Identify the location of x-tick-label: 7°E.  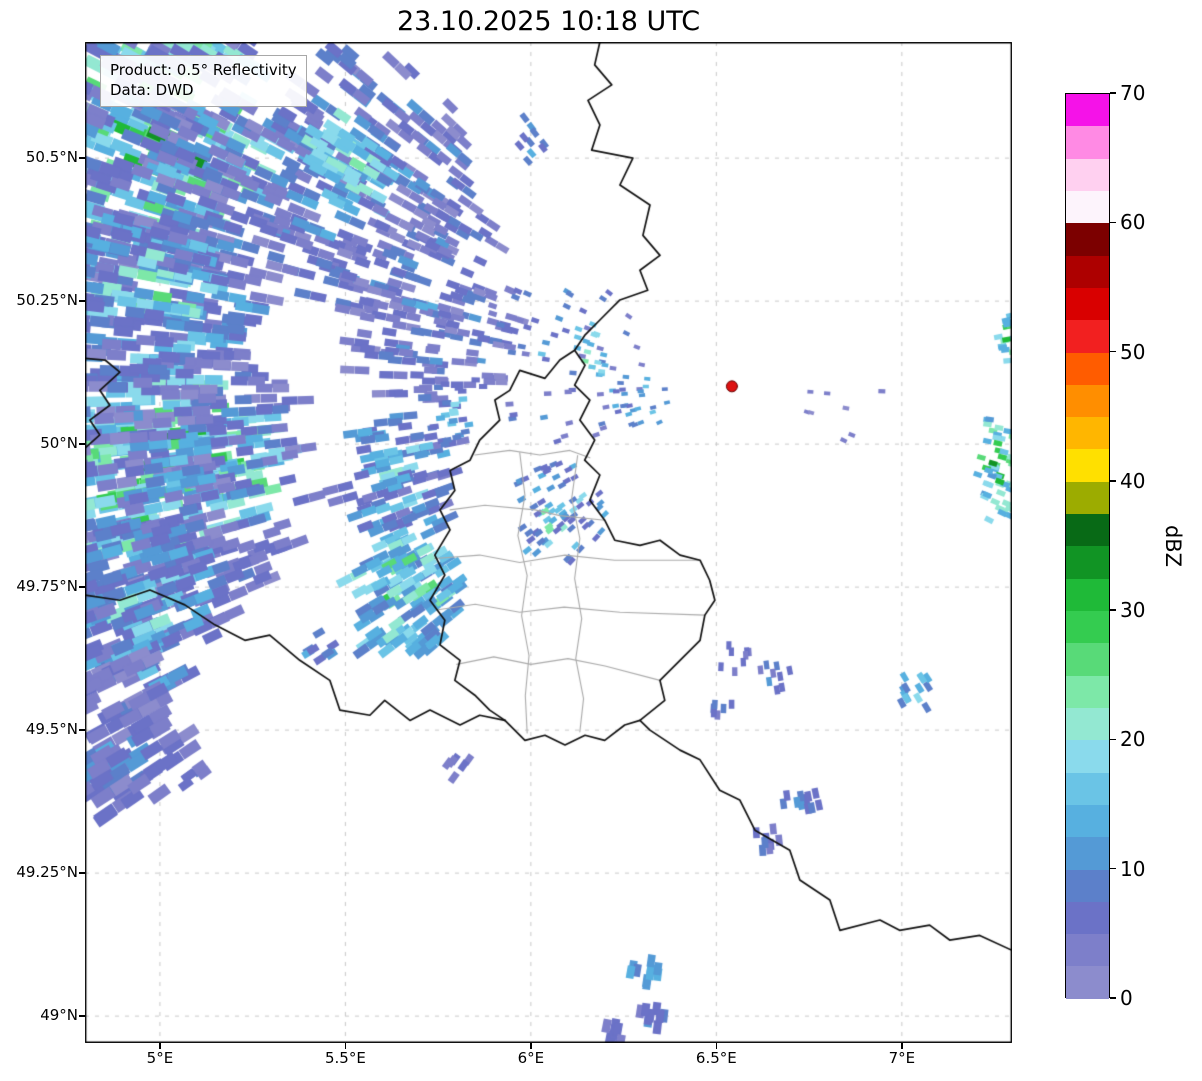
(902, 1058).